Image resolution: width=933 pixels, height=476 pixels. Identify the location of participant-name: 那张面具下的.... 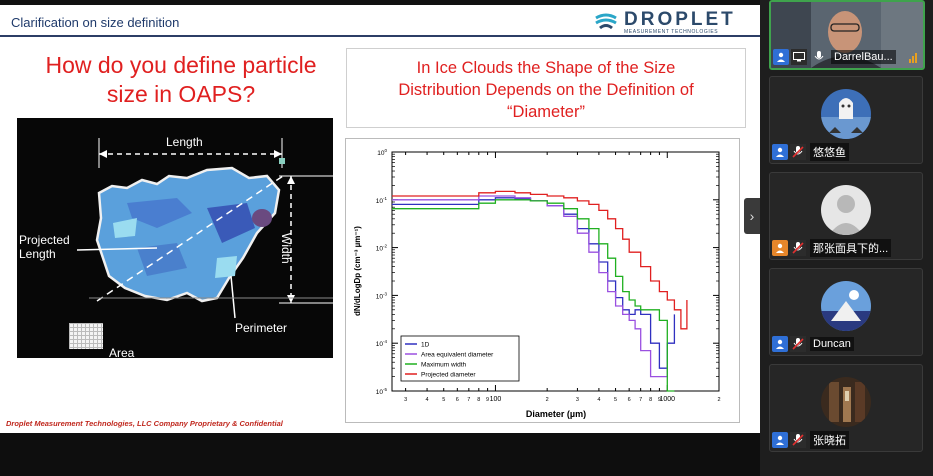
(851, 248).